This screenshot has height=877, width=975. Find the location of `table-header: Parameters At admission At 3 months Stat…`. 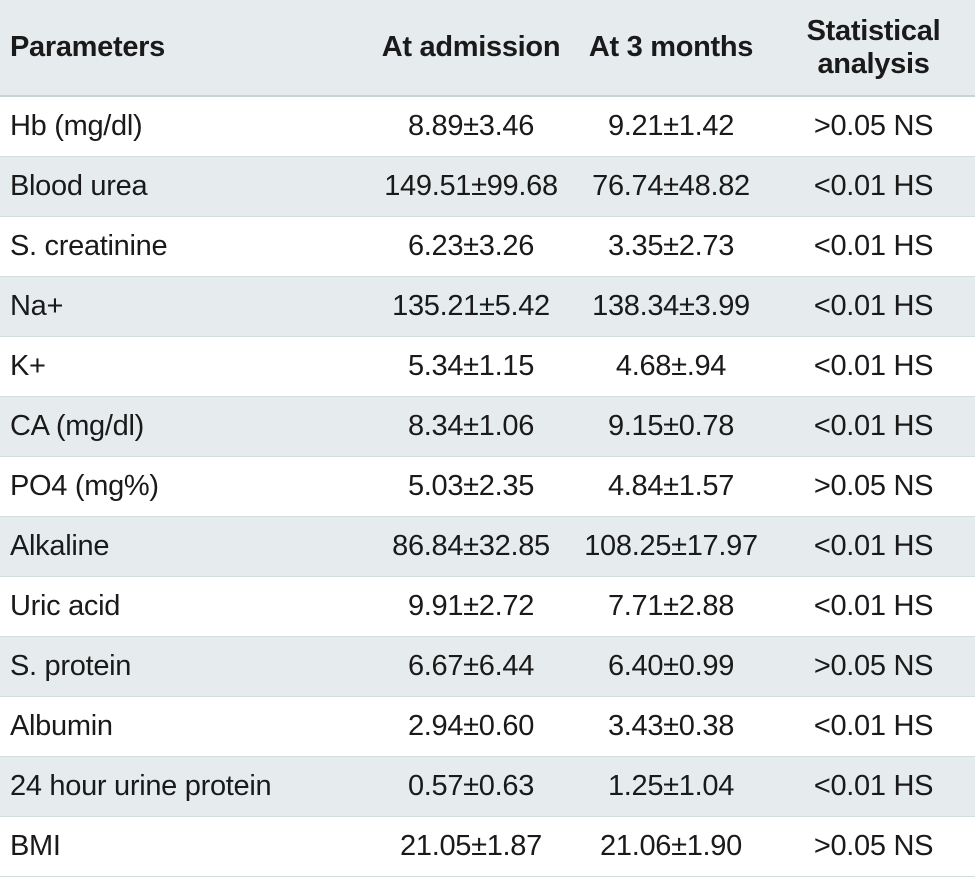

table-header: Parameters At admission At 3 months Stat… is located at coordinates (487, 48).